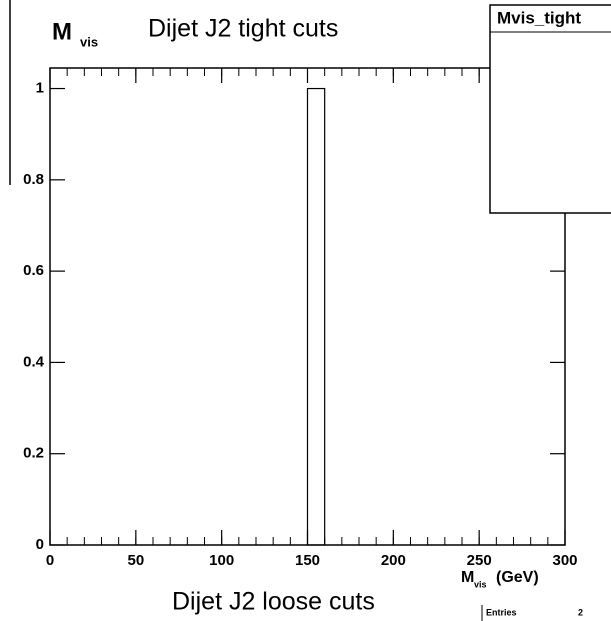 The image size is (611, 621). I want to click on x-tick-label: 250, so click(479, 560).